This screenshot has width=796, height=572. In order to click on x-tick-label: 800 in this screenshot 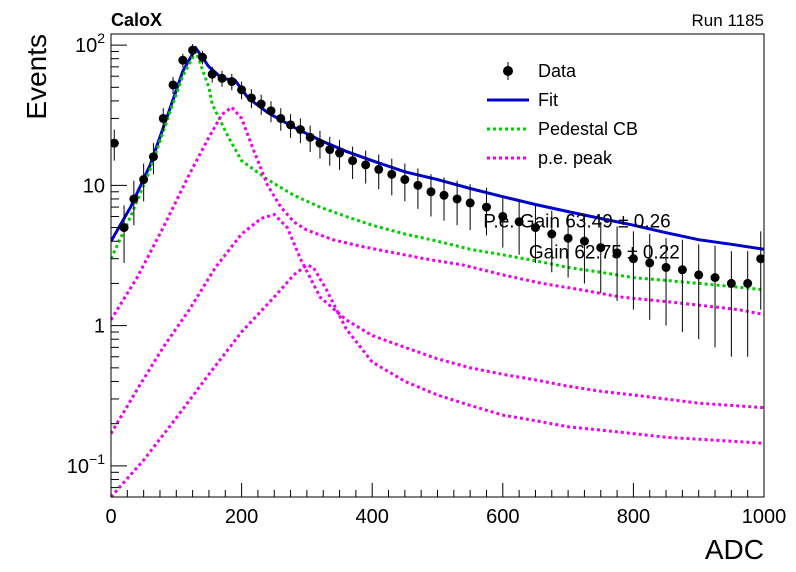, I will do `click(633, 517)`.